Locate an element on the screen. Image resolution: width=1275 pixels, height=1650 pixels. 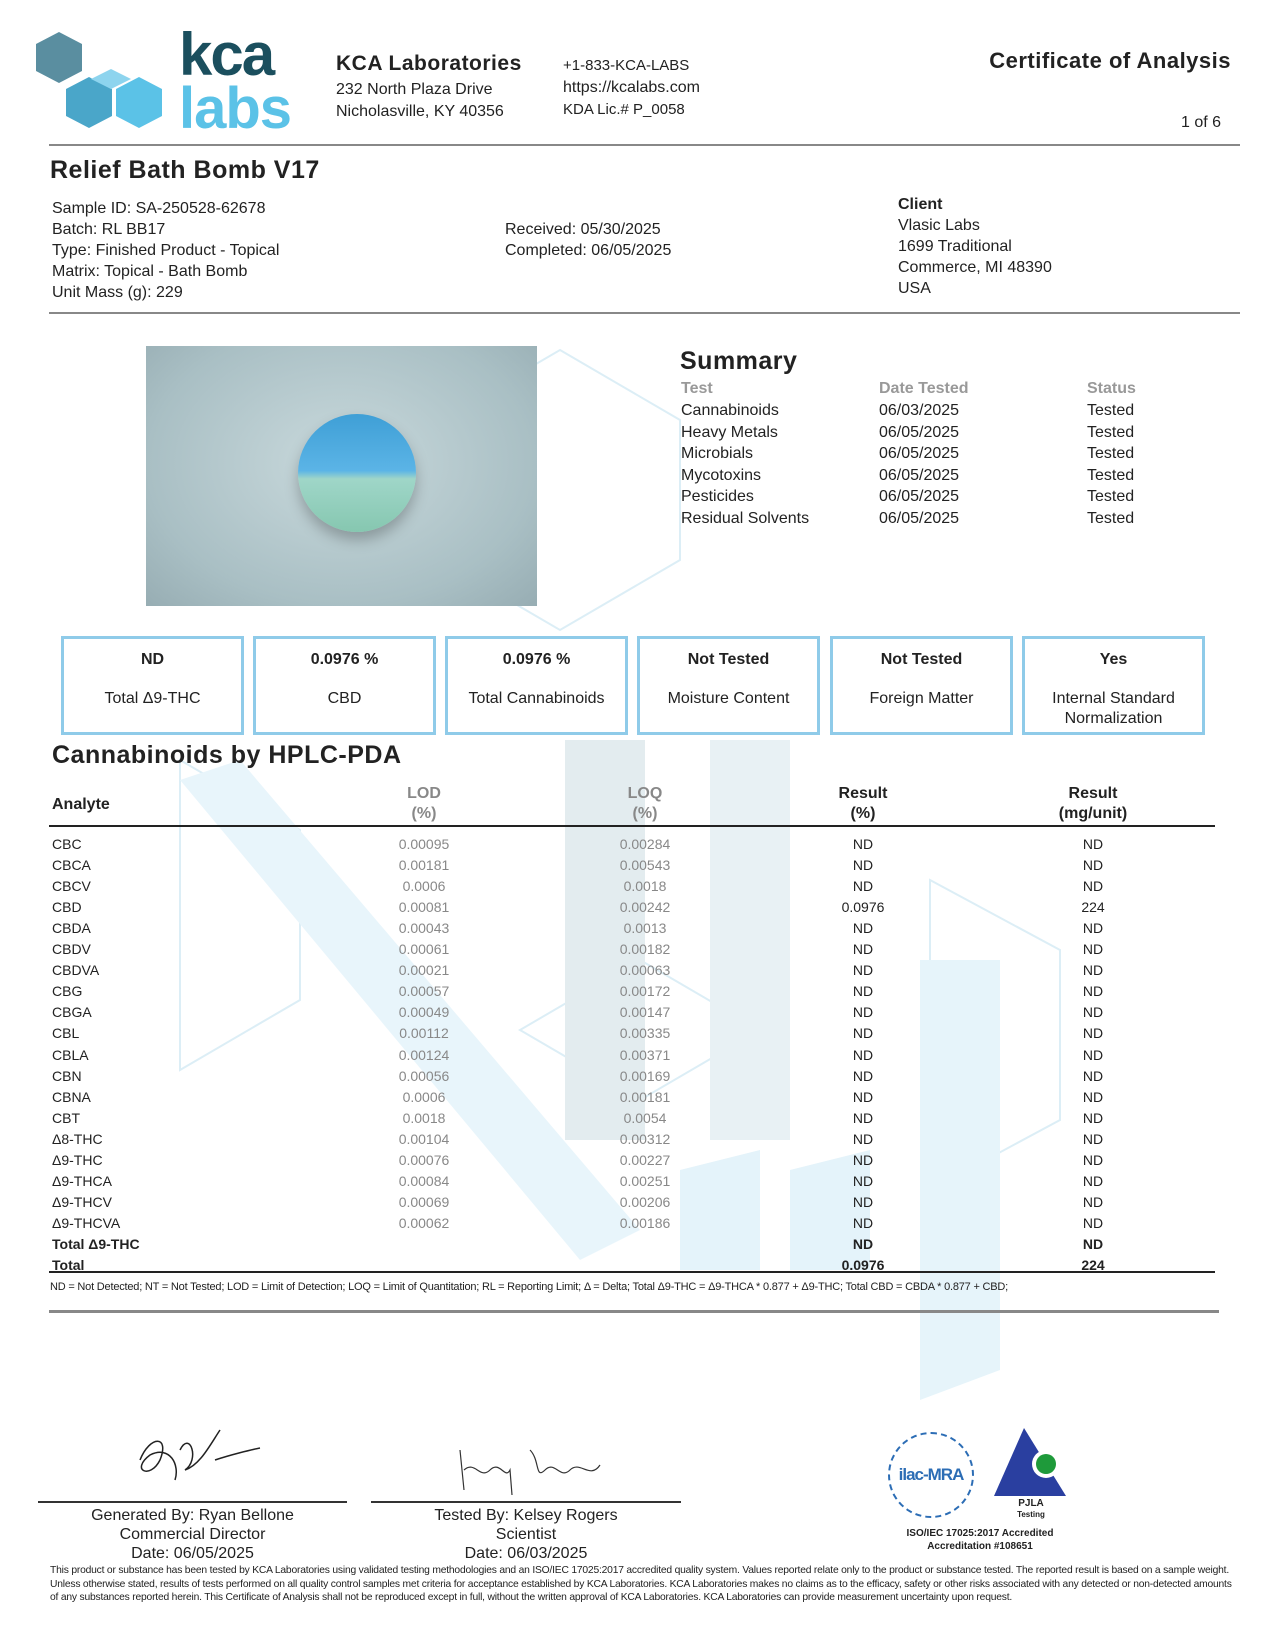
summary-header: Status is located at coordinates (1111, 388).